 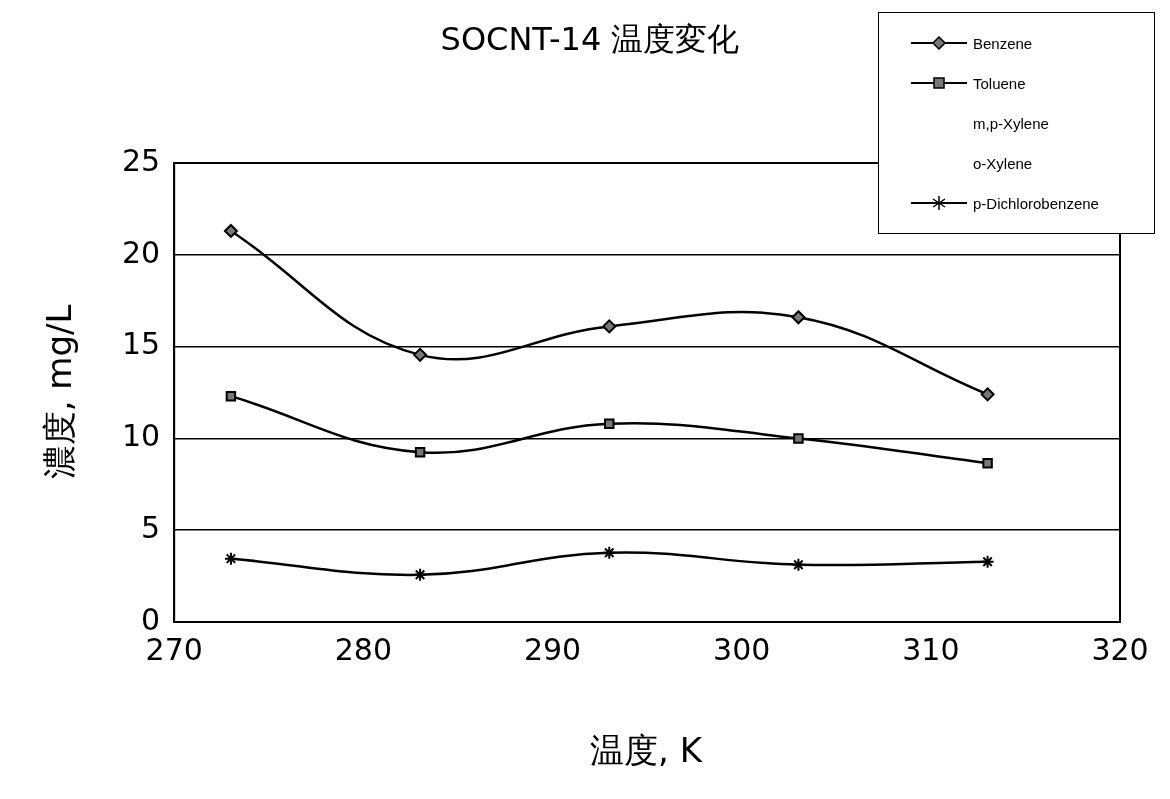 I want to click on x-axis-title: 温度, K, so click(x=646, y=750).